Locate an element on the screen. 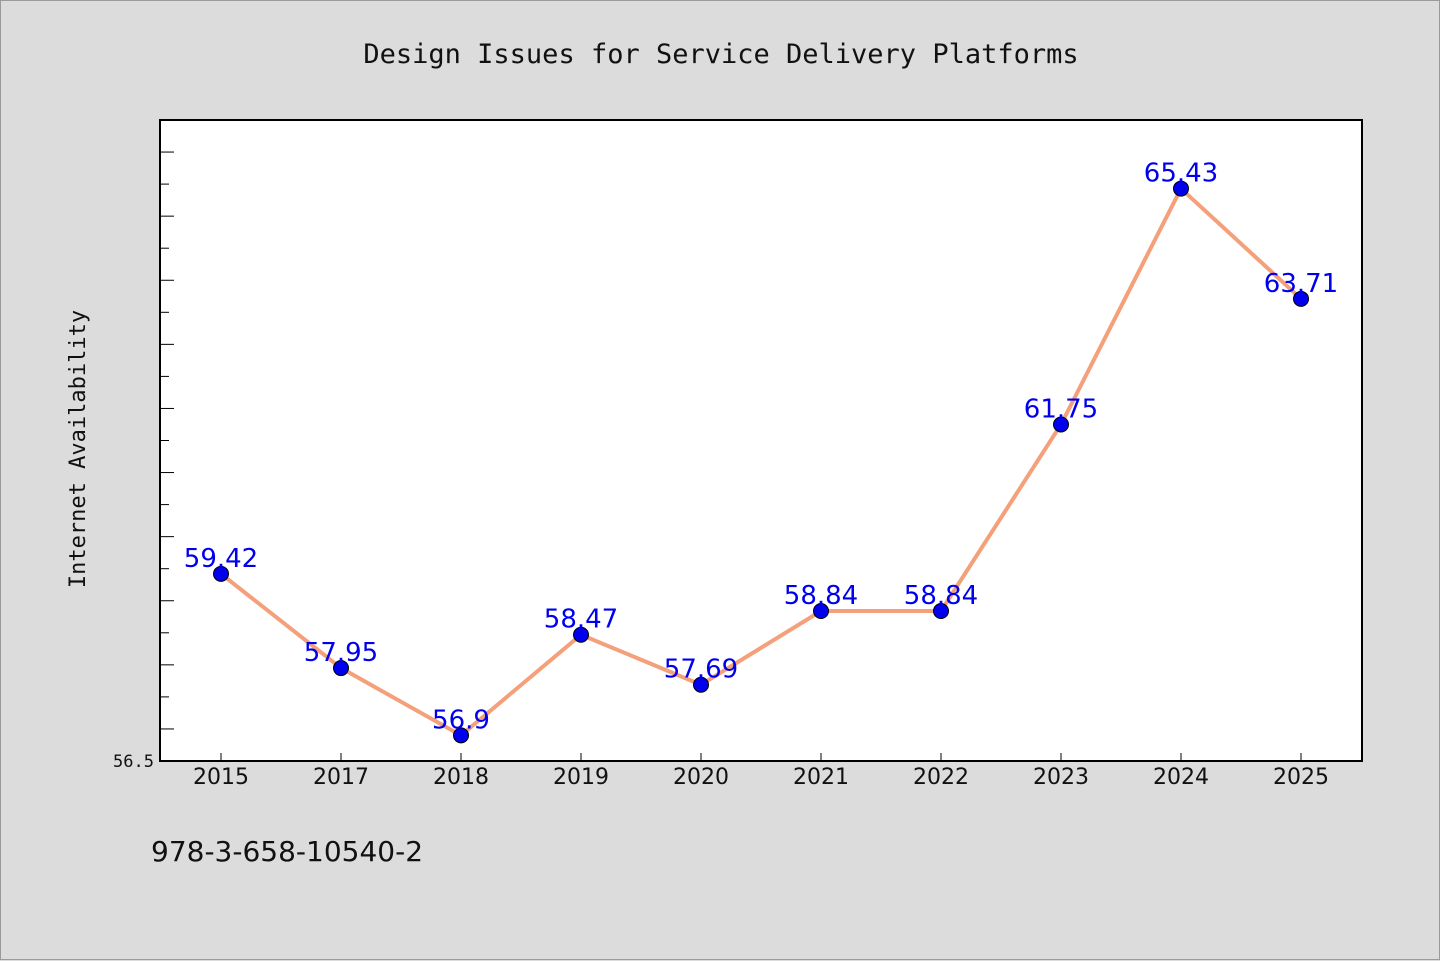 The width and height of the screenshot is (1440, 961). data-label: 58.47 is located at coordinates (581, 620).